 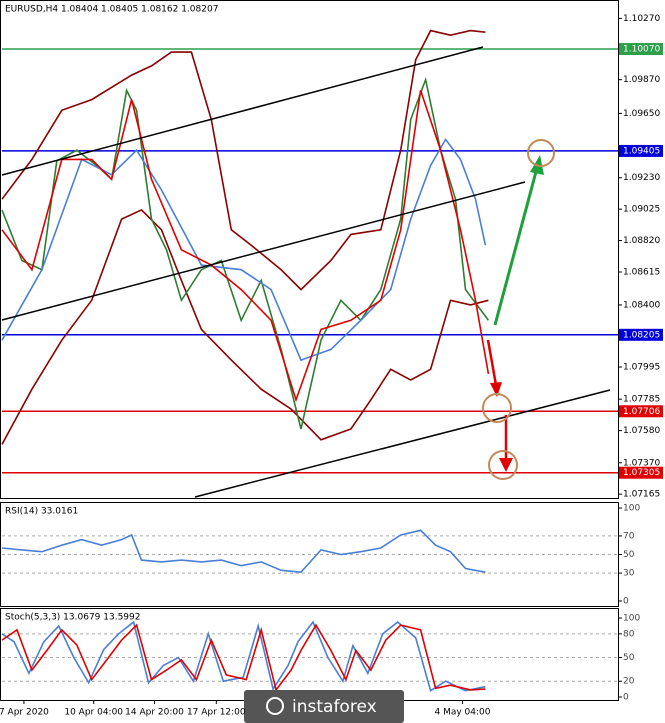 I want to click on y-tick-label: 1.09650, so click(x=641, y=114).